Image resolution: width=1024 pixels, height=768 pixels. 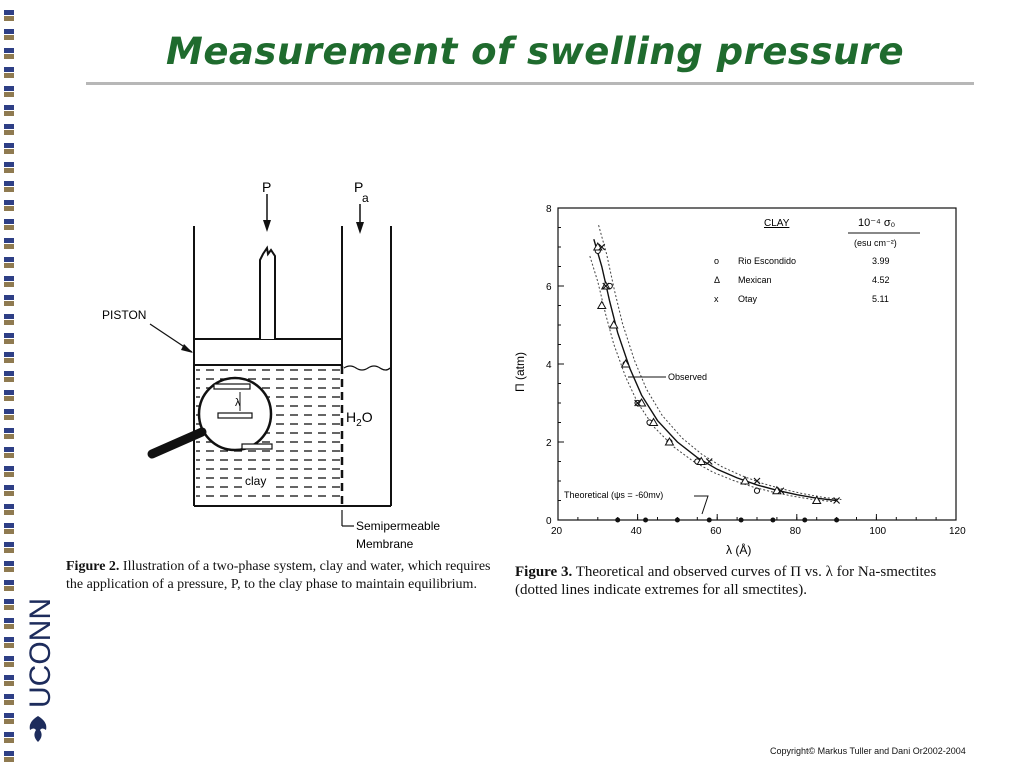 I want to click on data-point-rio-escondido, so click(x=757, y=490).